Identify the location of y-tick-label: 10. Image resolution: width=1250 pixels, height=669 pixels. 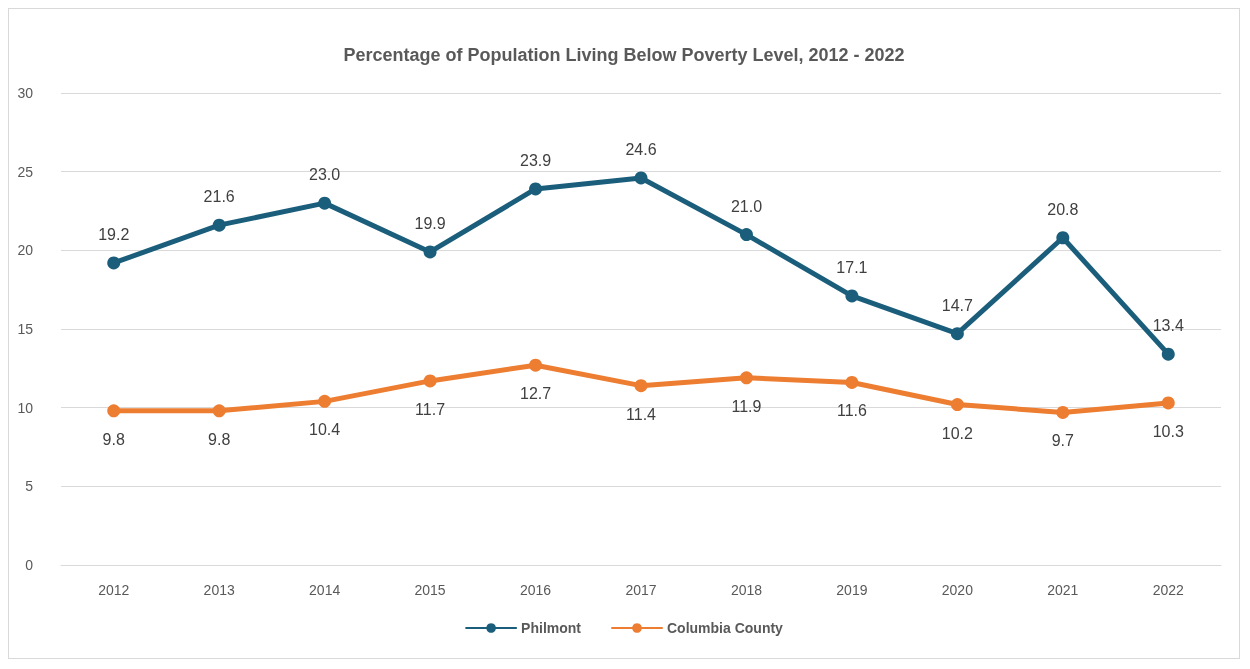
(25, 407).